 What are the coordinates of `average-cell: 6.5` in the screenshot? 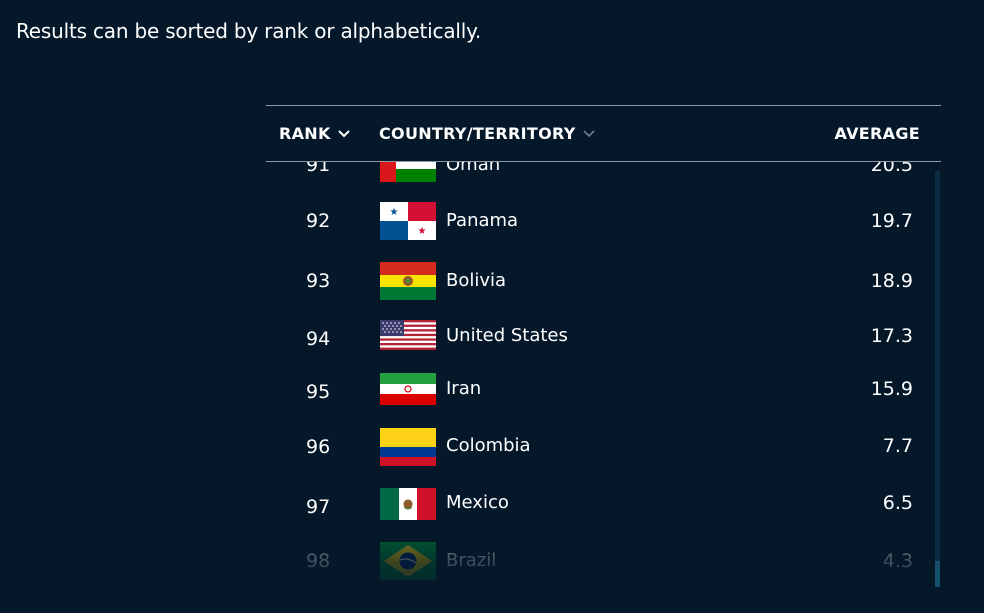 It's located at (897, 503).